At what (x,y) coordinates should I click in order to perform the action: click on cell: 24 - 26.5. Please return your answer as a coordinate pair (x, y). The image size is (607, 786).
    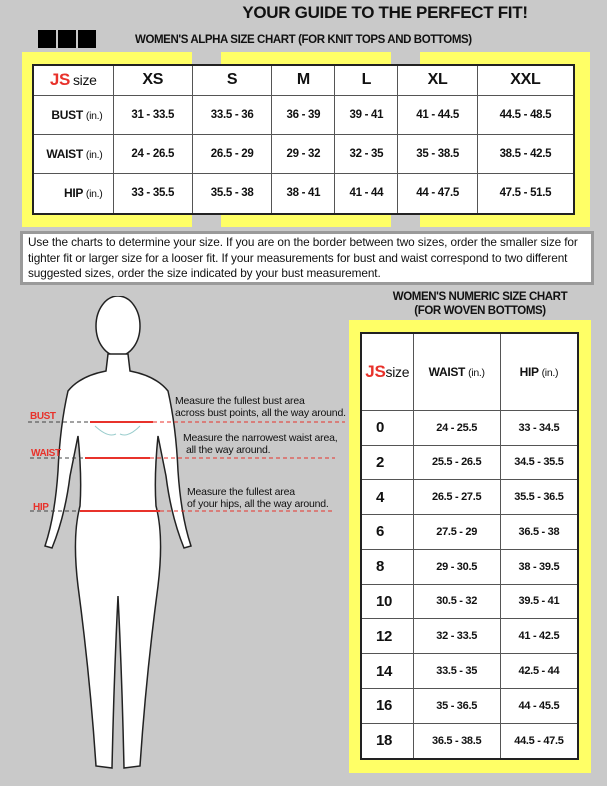
    Looking at the image, I should click on (152, 153).